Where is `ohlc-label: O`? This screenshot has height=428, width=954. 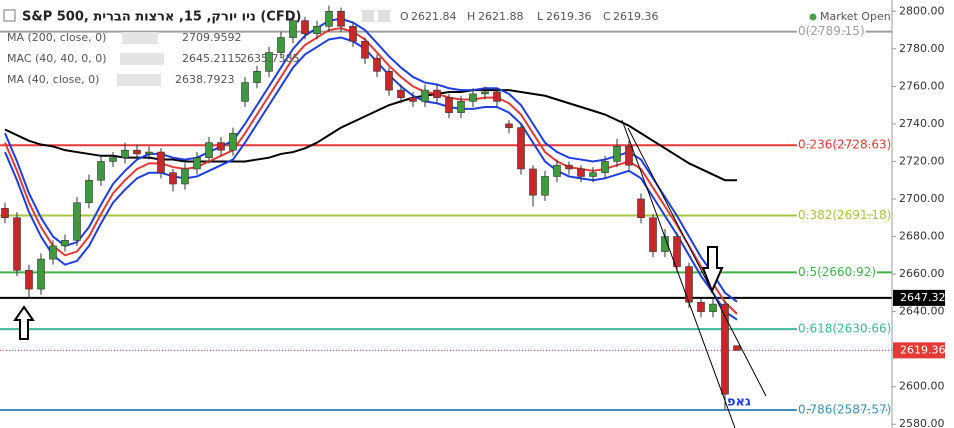
ohlc-label: O is located at coordinates (404, 16).